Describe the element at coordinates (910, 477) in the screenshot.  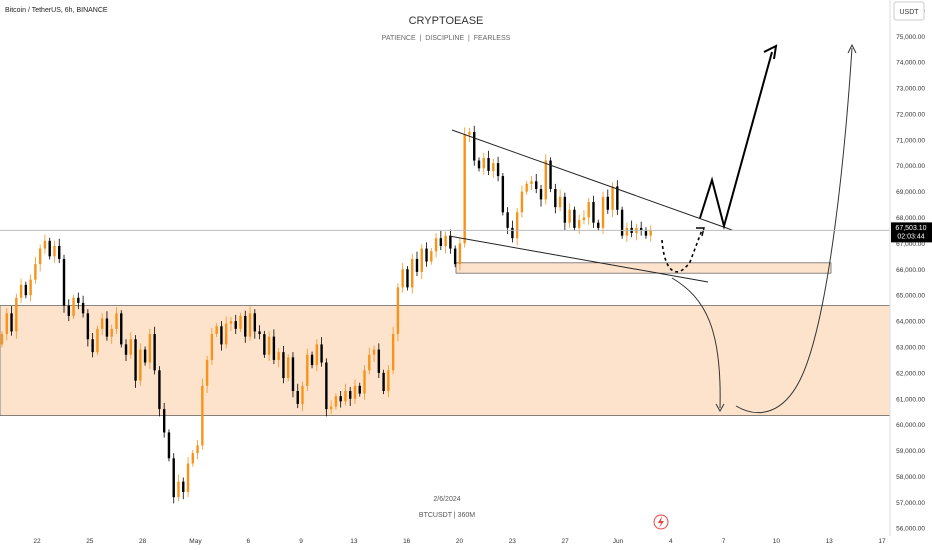
I see `y-tick-label: 58,000.00` at that location.